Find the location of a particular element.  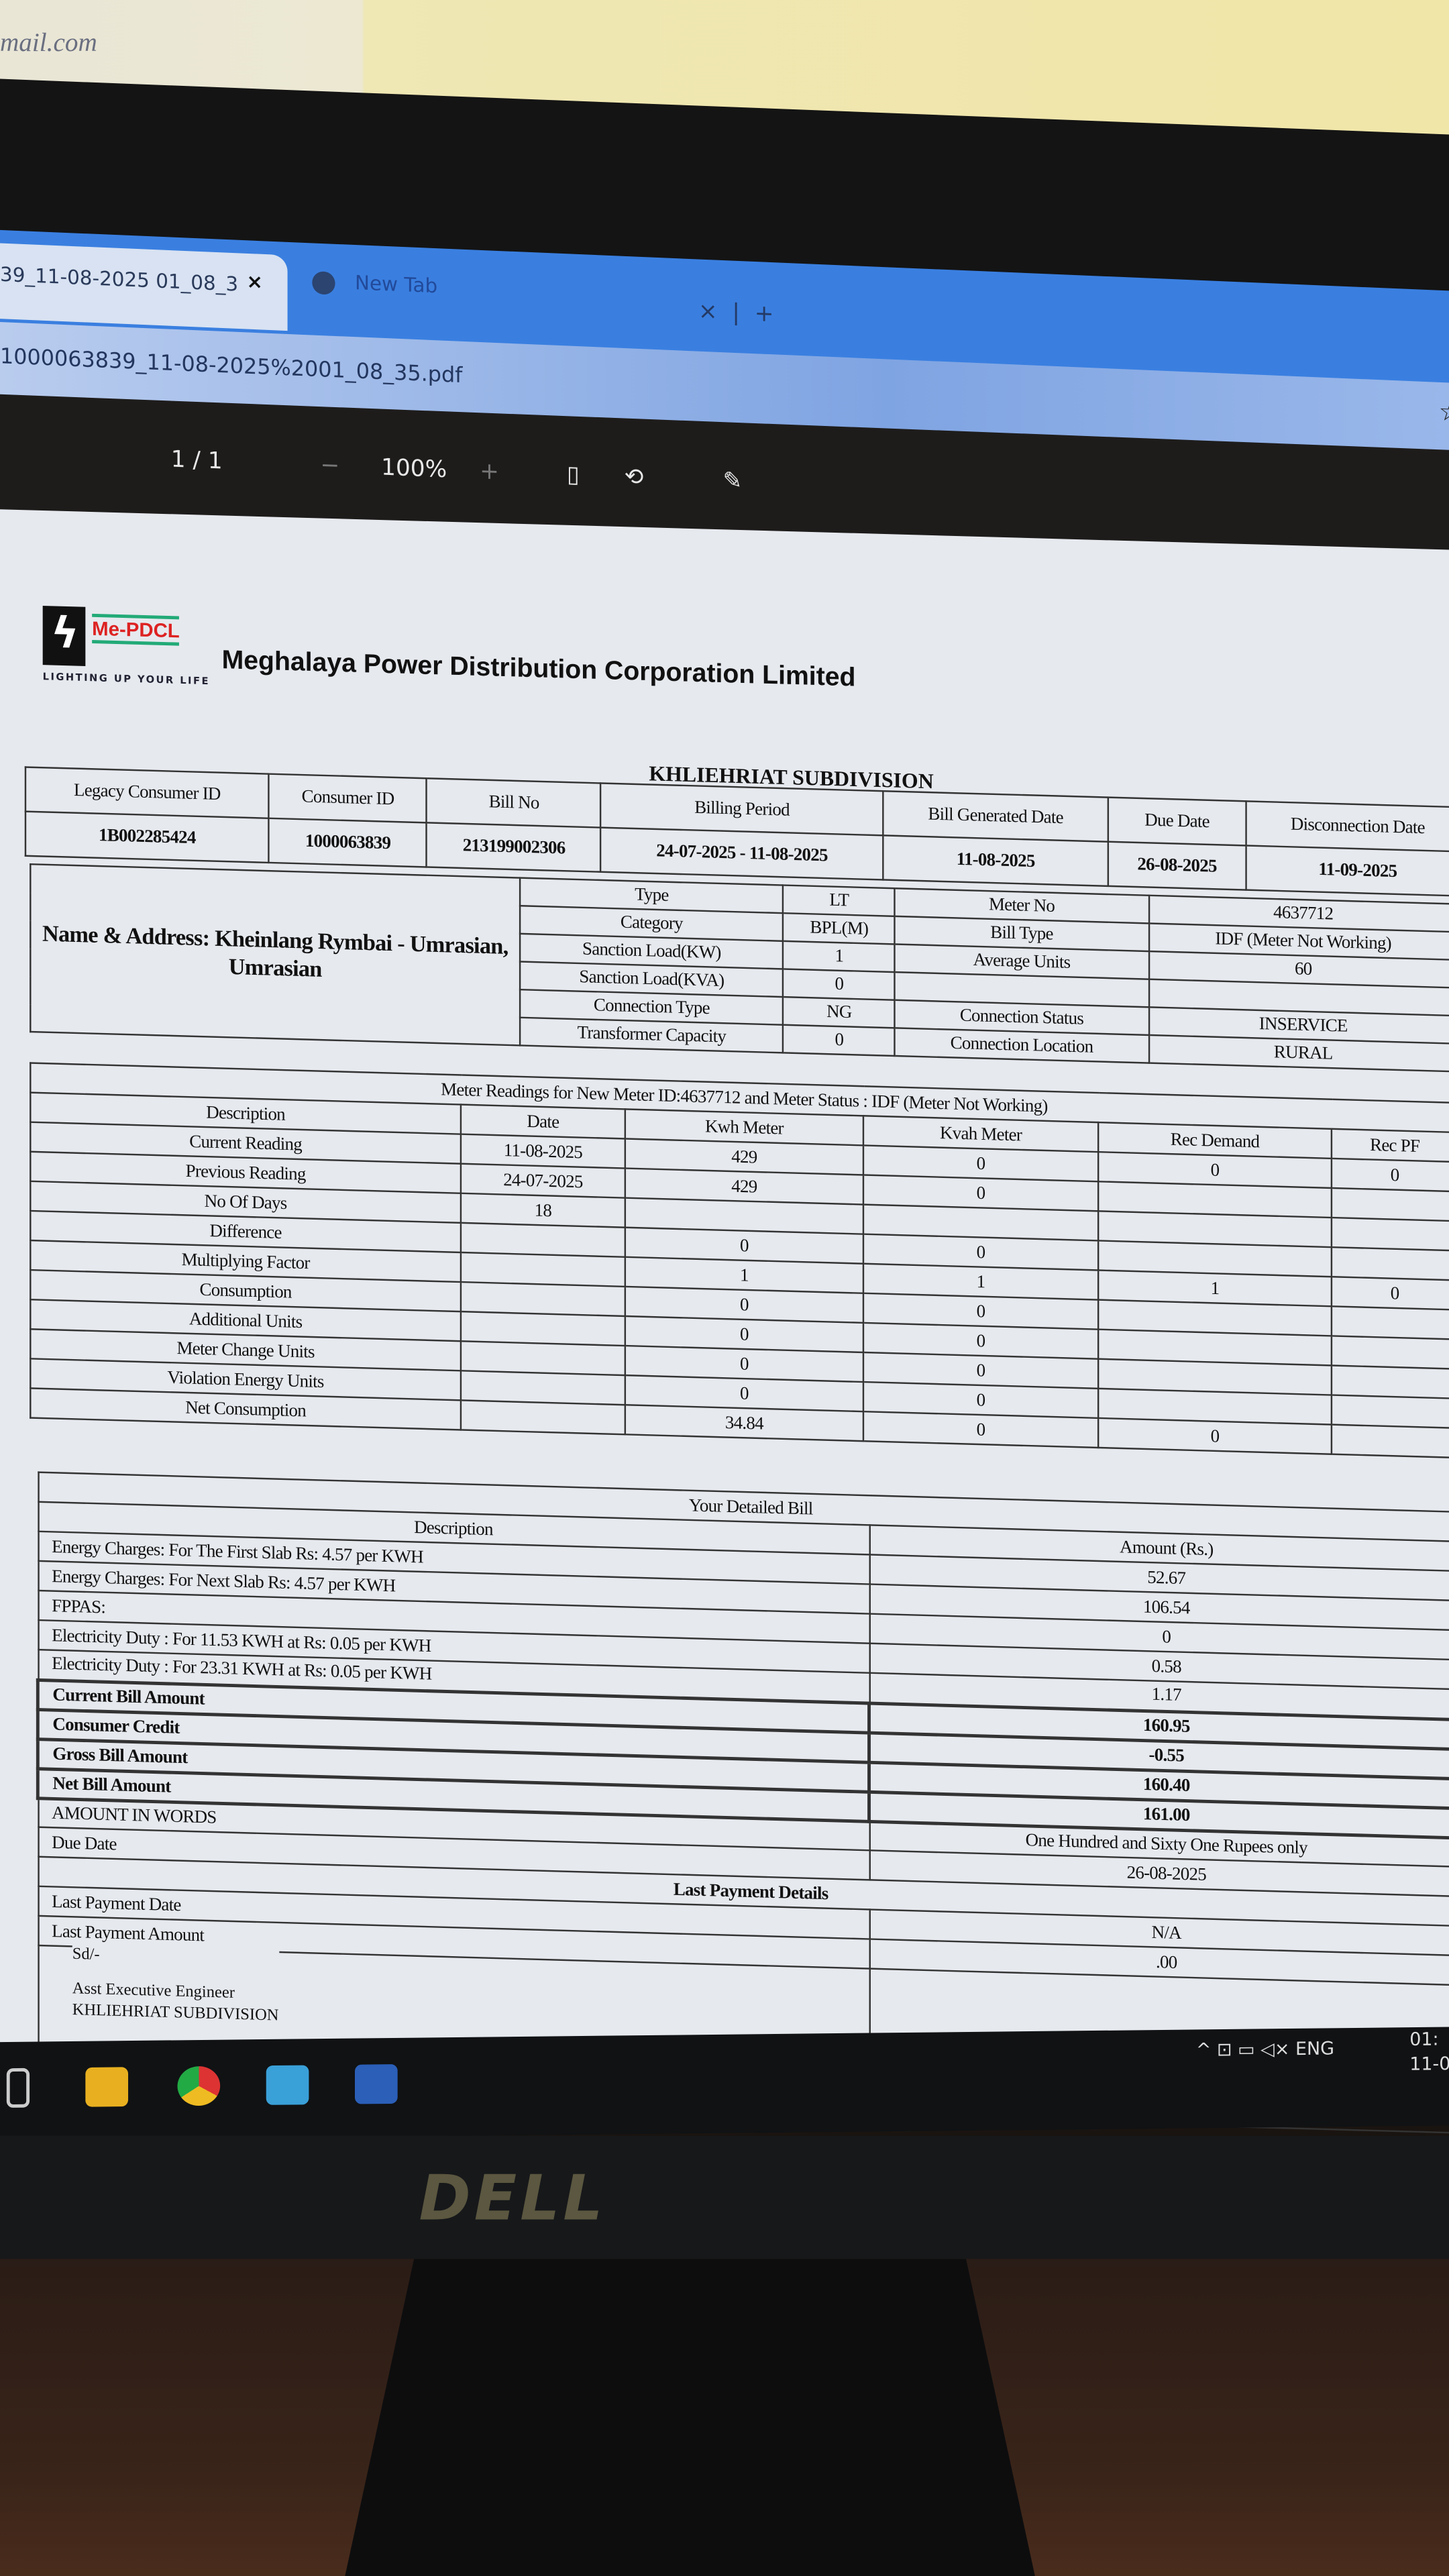

header-value: 1B002285424 is located at coordinates (147, 837).